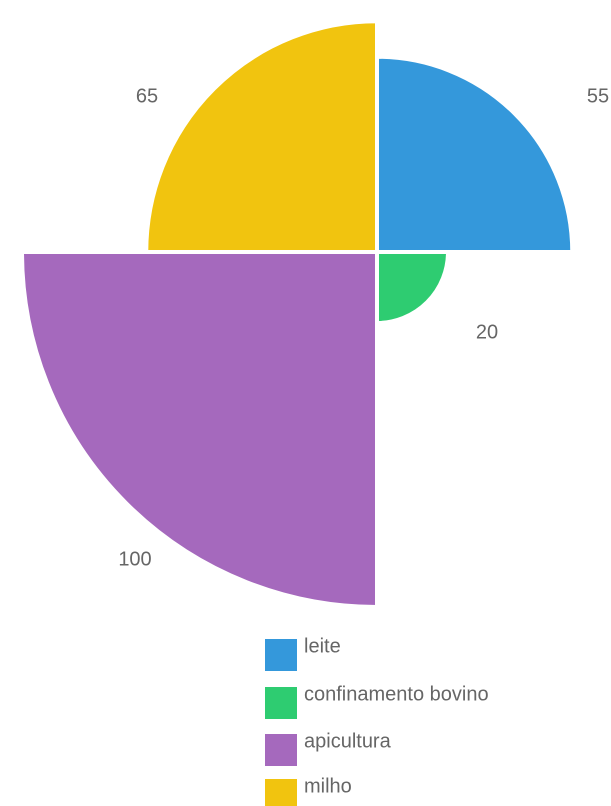  What do you see at coordinates (396, 694) in the screenshot?
I see `legend-label: confinamento bovino` at bounding box center [396, 694].